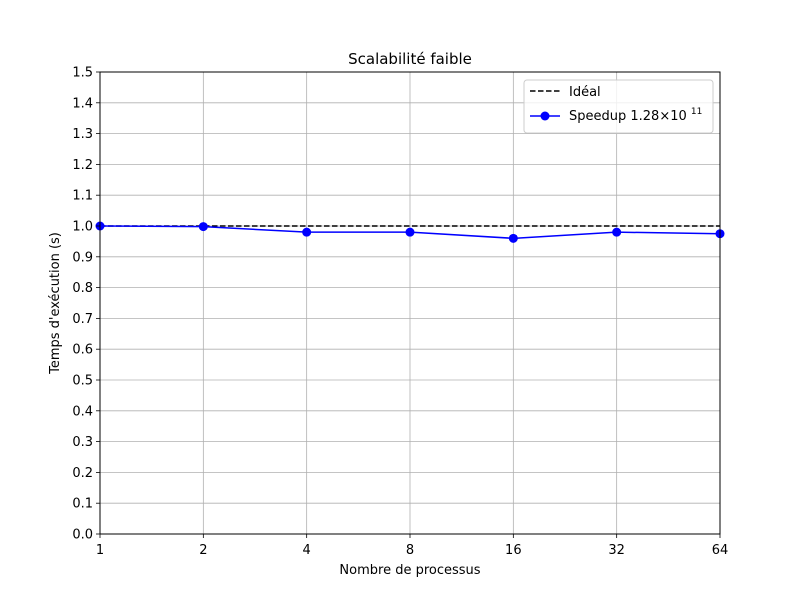 The image size is (800, 604). I want to click on y-tick-label: 0.1, so click(82, 504).